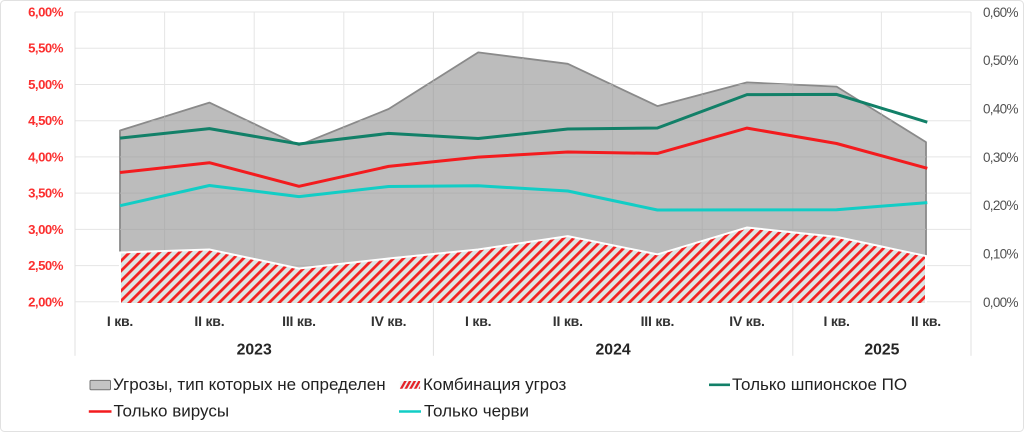 Image resolution: width=1024 pixels, height=433 pixels. I want to click on svg-text: Только шпионское ПО, so click(819, 384).